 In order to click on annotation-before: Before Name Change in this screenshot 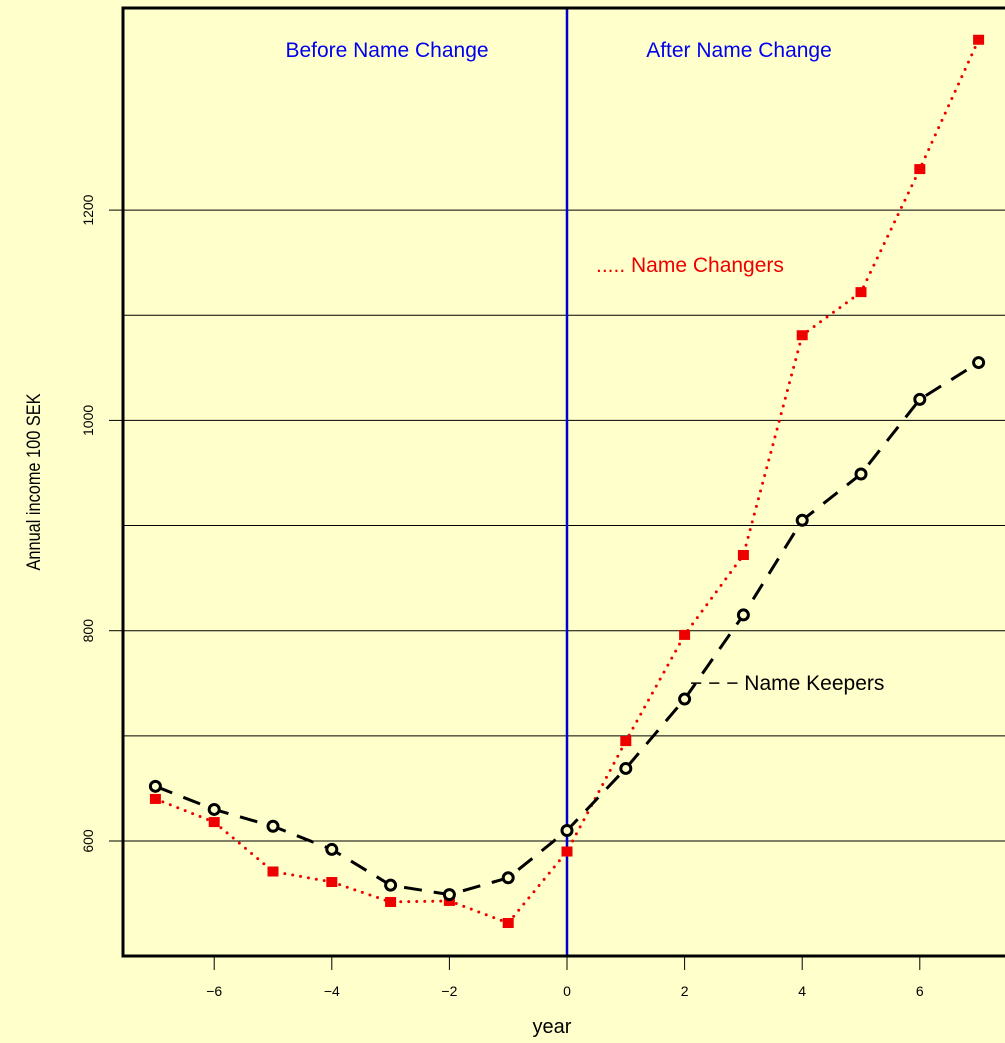, I will do `click(386, 50)`.